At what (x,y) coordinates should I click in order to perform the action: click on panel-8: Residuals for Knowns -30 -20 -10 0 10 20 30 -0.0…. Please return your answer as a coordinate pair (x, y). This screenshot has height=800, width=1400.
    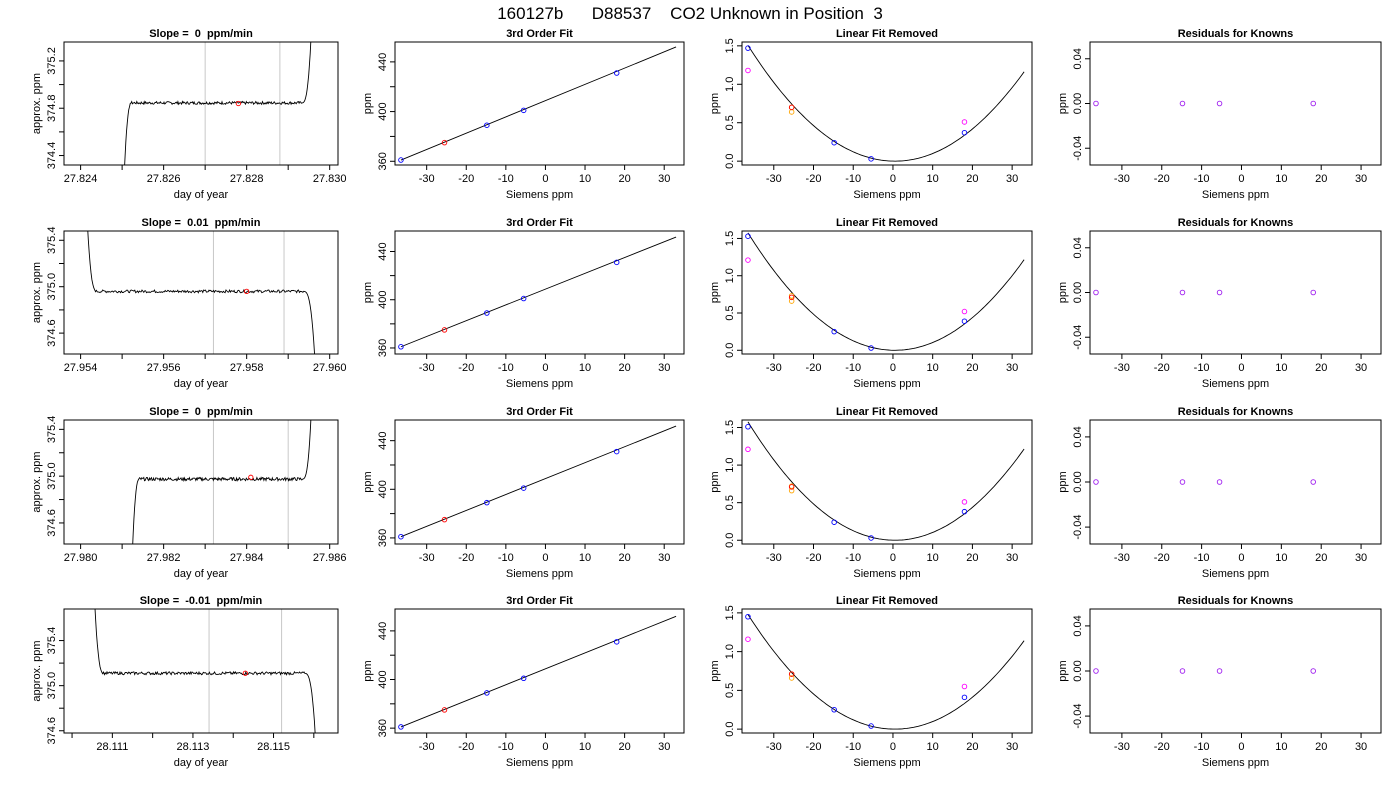
    Looking at the image, I should click on (1219, 303).